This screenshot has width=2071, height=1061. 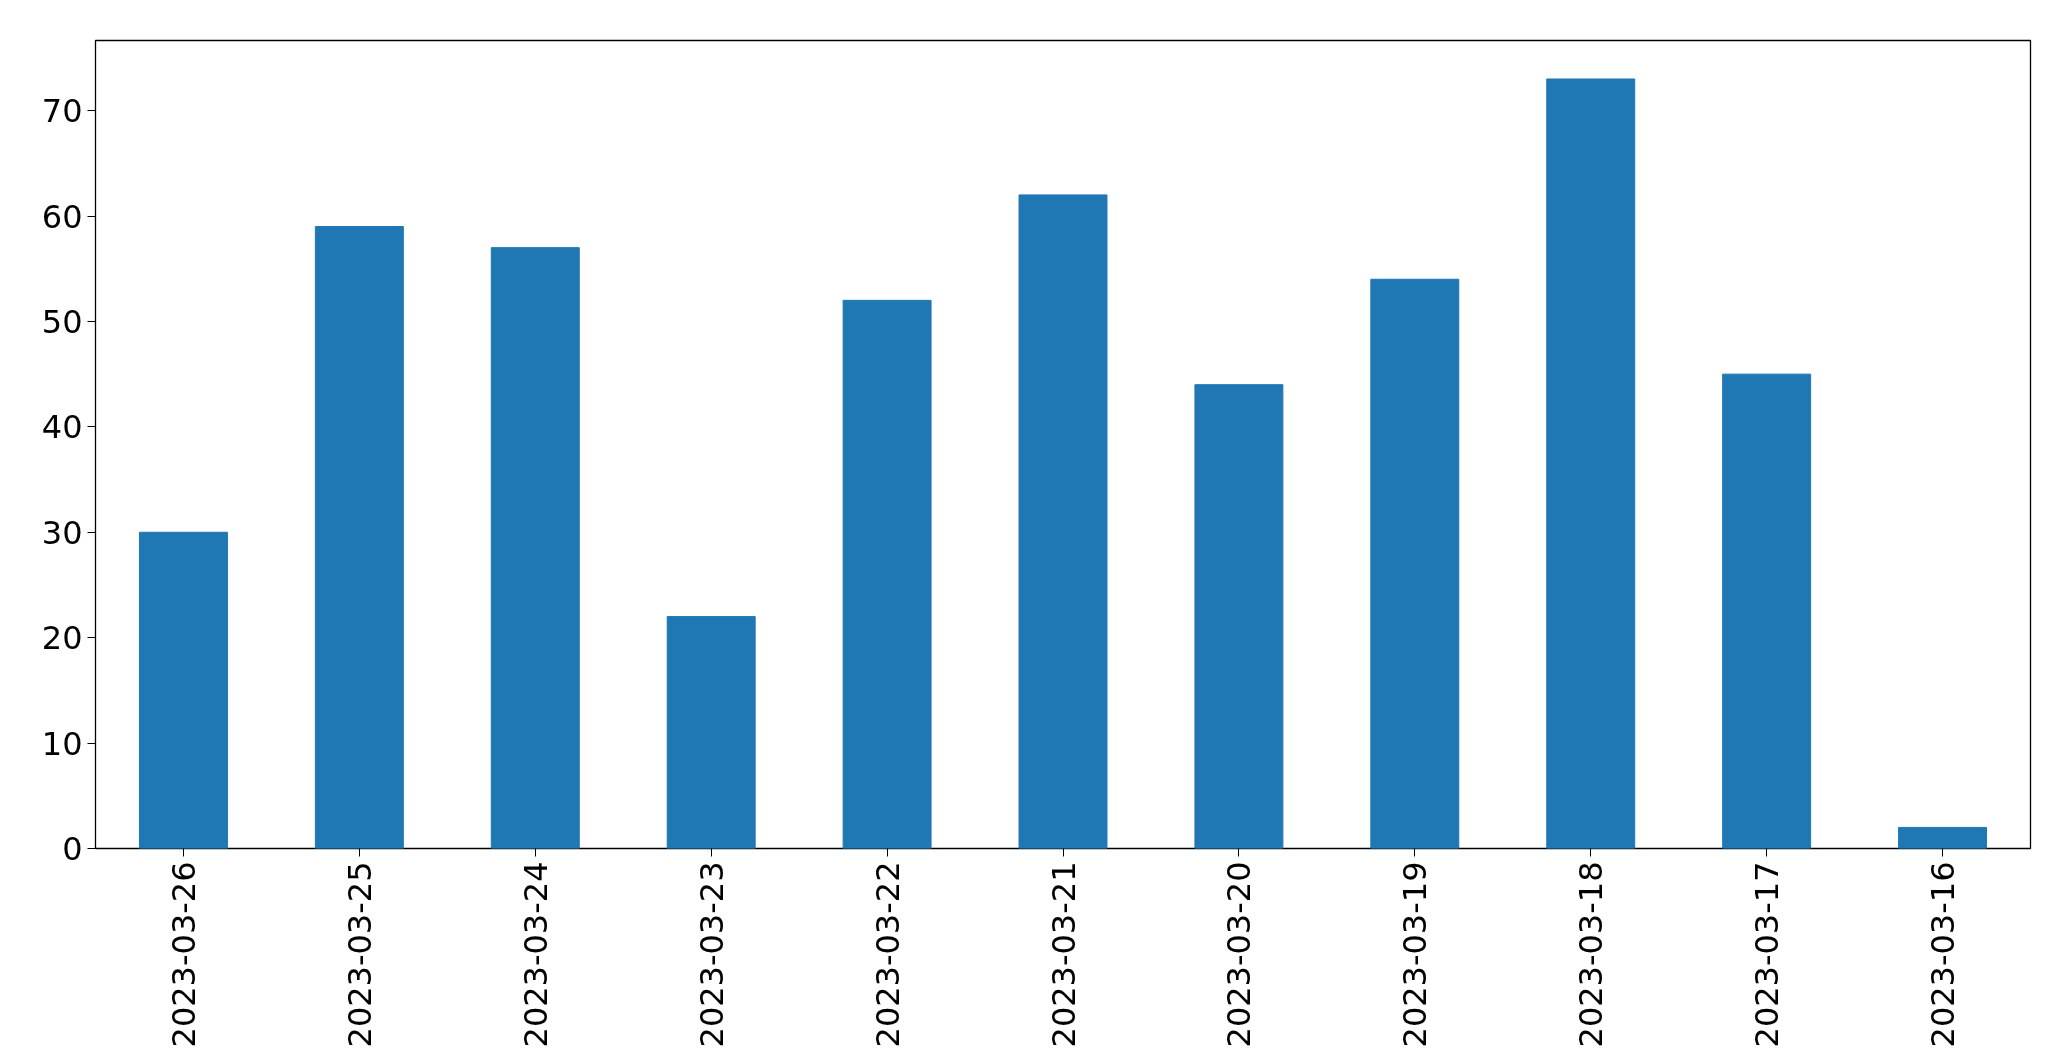 What do you see at coordinates (62, 111) in the screenshot?
I see `y-tick-label: 70` at bounding box center [62, 111].